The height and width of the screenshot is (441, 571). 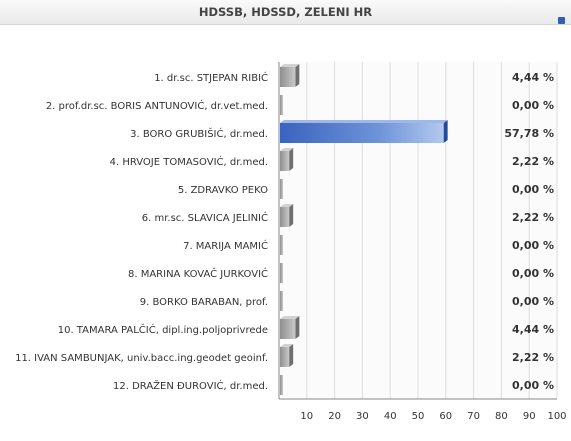 What do you see at coordinates (556, 416) in the screenshot?
I see `x-tick-label: 100` at bounding box center [556, 416].